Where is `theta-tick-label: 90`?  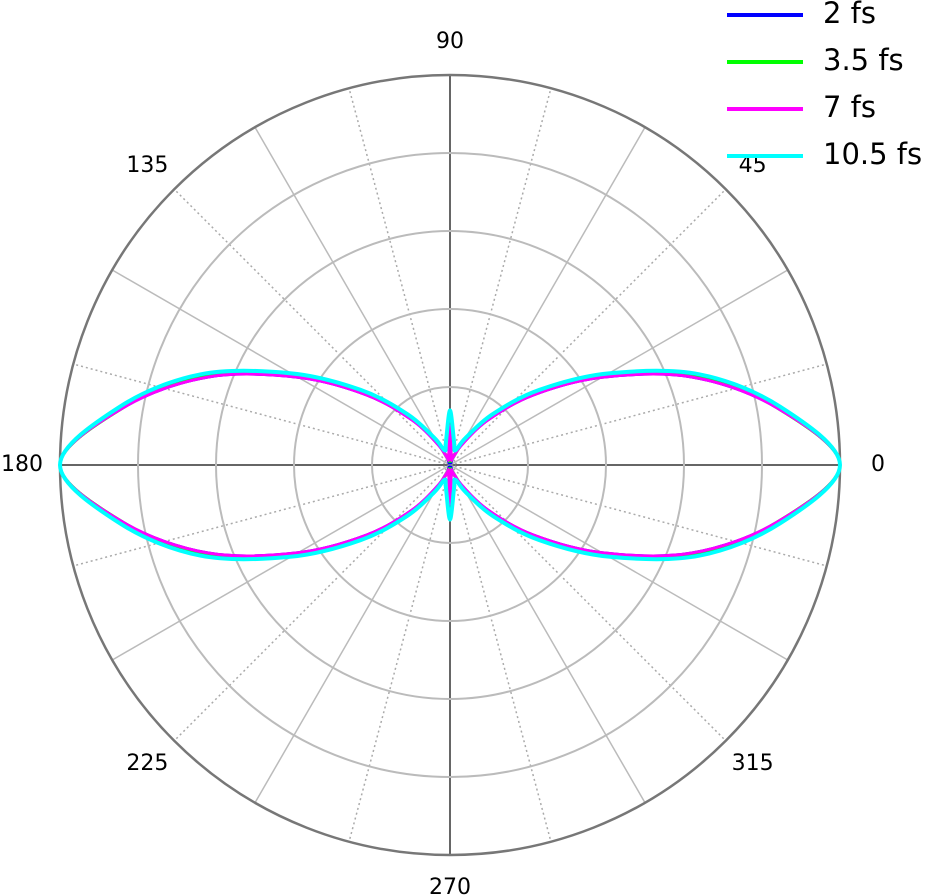 theta-tick-label: 90 is located at coordinates (450, 41).